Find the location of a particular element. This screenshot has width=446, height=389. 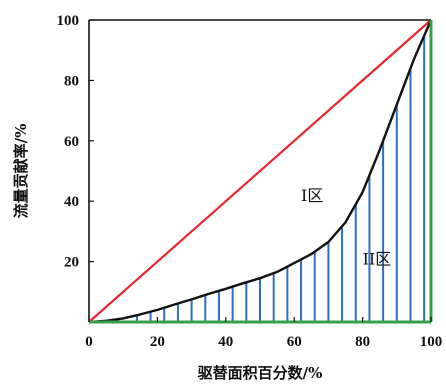

y-tick-label-4: 100 is located at coordinates (68, 21).